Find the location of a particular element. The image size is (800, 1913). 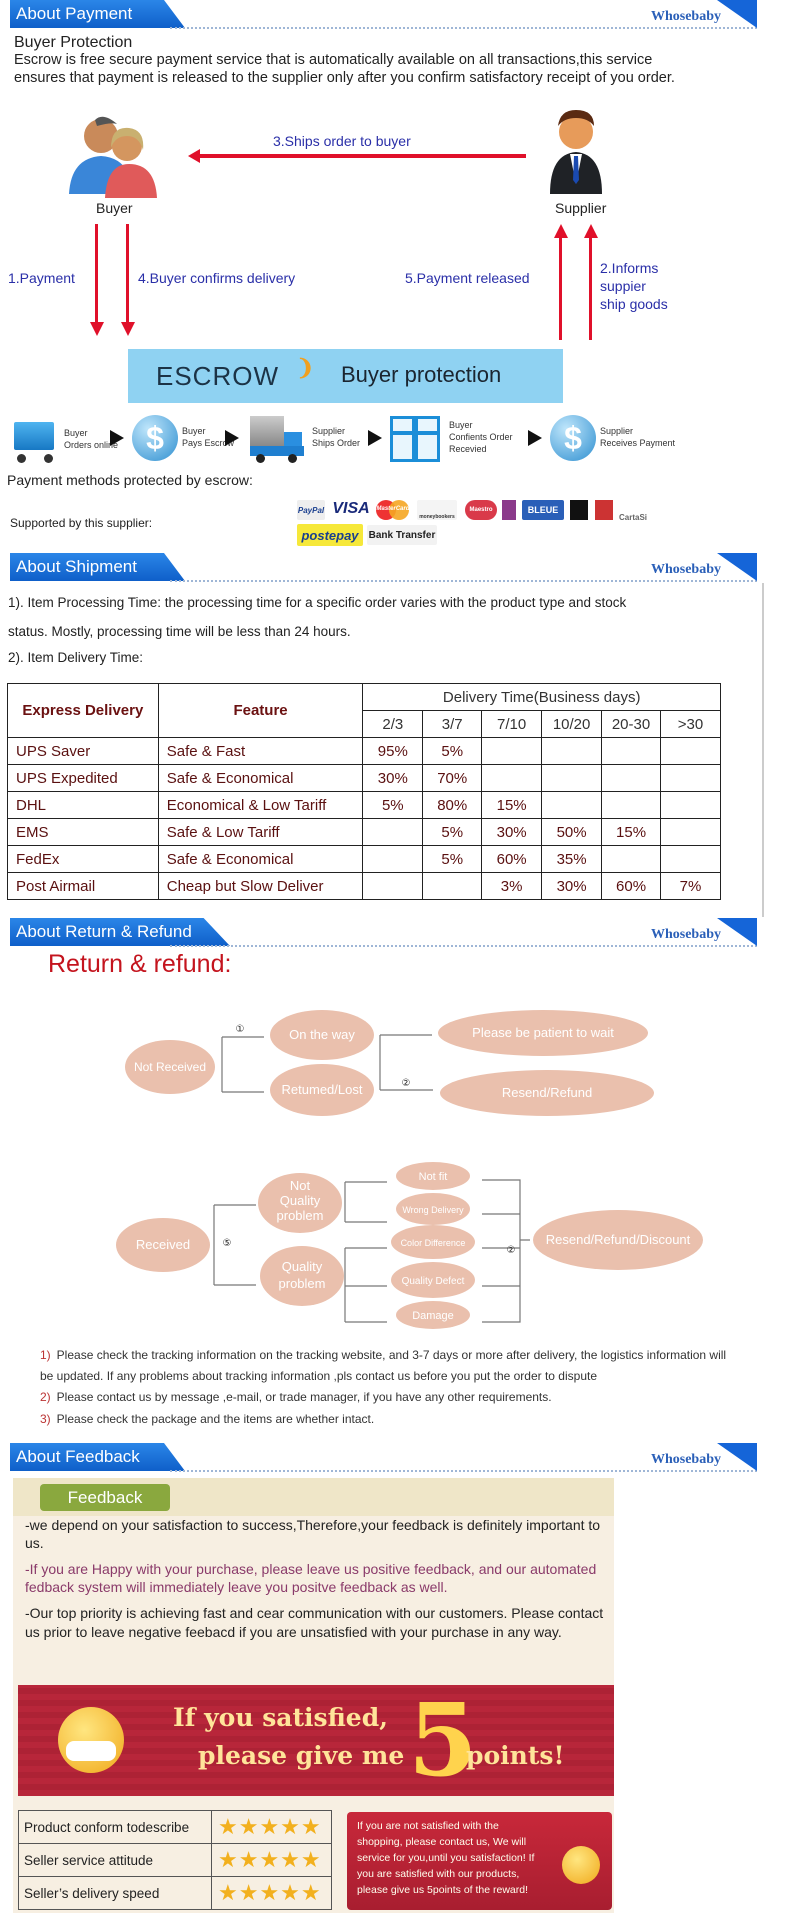

node-not-received: Not Received is located at coordinates (170, 1067).